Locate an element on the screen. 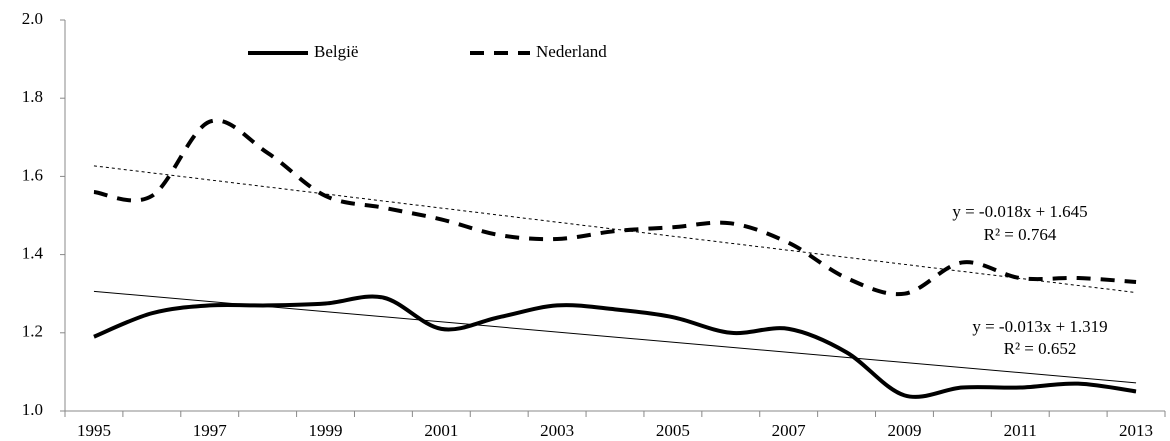 The width and height of the screenshot is (1170, 441). legend-label: Nederland is located at coordinates (571, 51).